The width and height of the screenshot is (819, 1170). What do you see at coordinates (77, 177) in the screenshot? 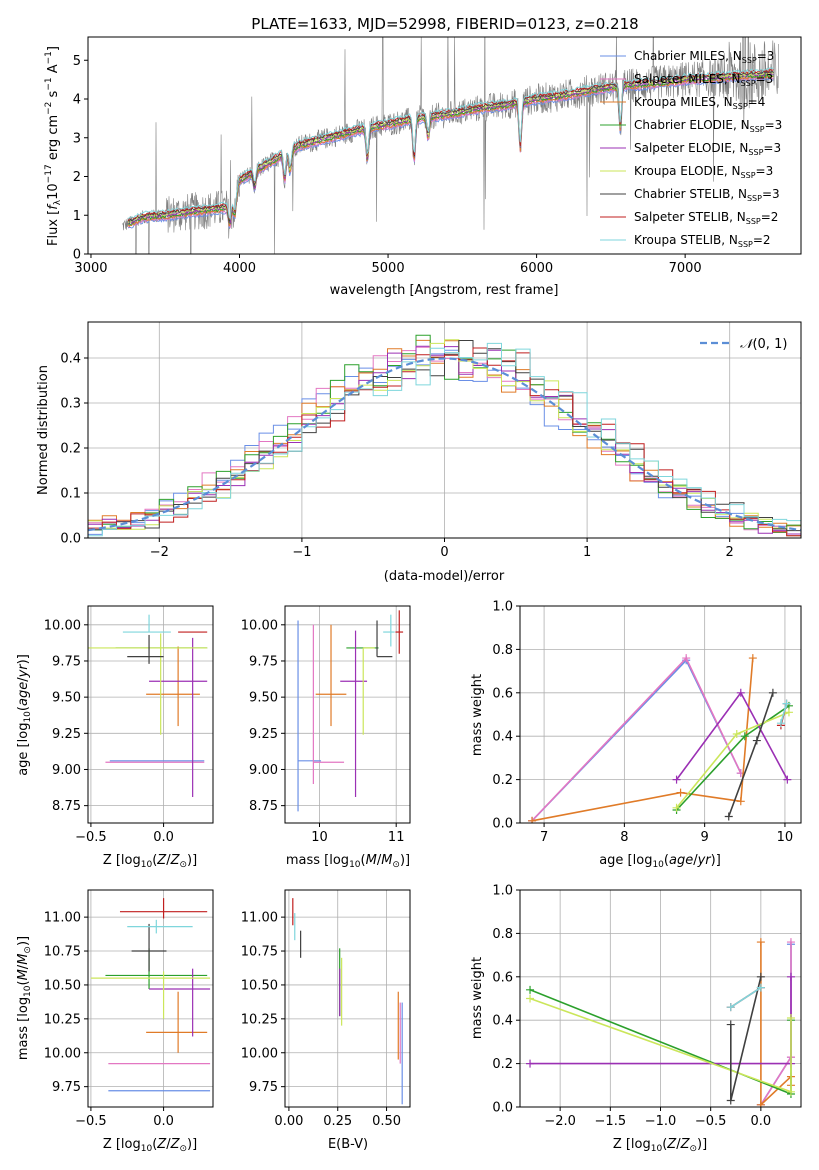
I see `y-tick-label: 2` at bounding box center [77, 177].